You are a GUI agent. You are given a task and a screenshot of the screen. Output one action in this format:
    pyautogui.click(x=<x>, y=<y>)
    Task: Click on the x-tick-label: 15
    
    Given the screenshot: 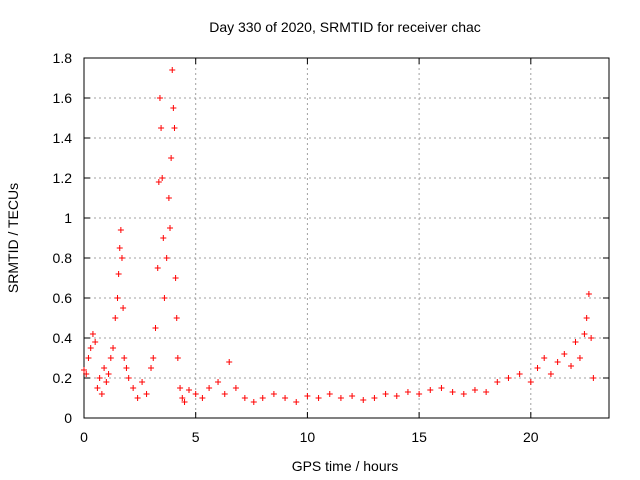 What is the action you would take?
    pyautogui.click(x=419, y=437)
    